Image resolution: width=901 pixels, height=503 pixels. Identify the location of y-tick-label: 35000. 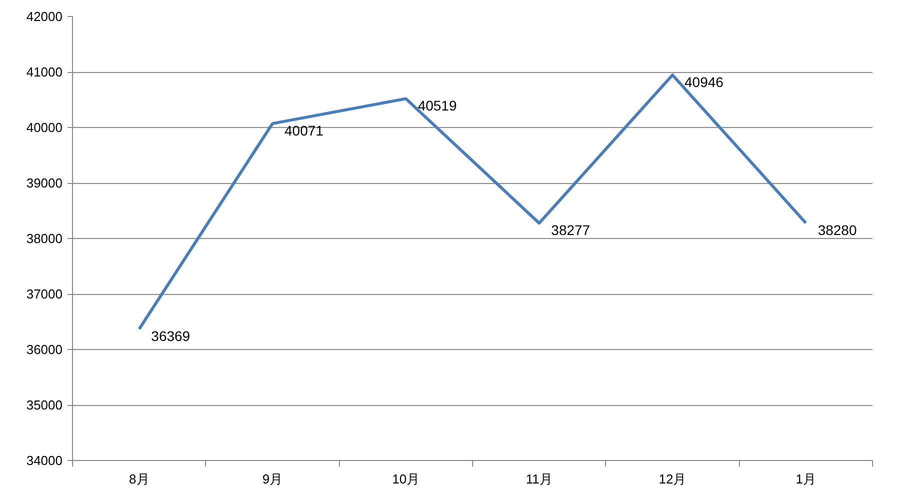
(44, 405).